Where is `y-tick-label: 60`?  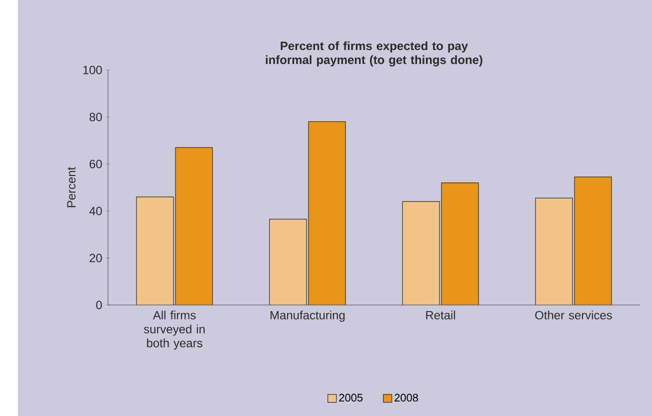 y-tick-label: 60 is located at coordinates (96, 164).